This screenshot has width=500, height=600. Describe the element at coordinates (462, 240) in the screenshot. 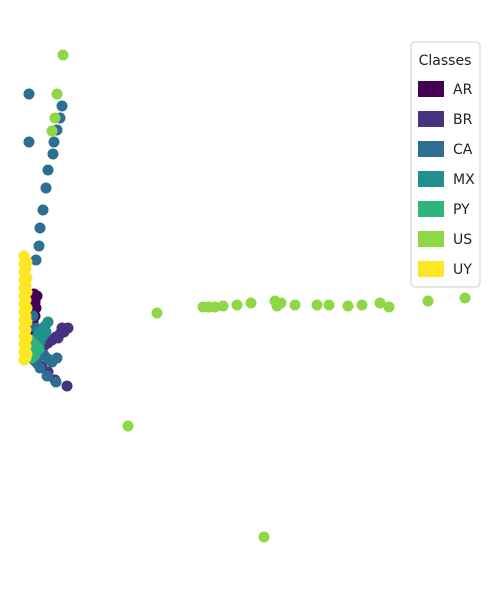

I see `legend-label-us: US` at that location.